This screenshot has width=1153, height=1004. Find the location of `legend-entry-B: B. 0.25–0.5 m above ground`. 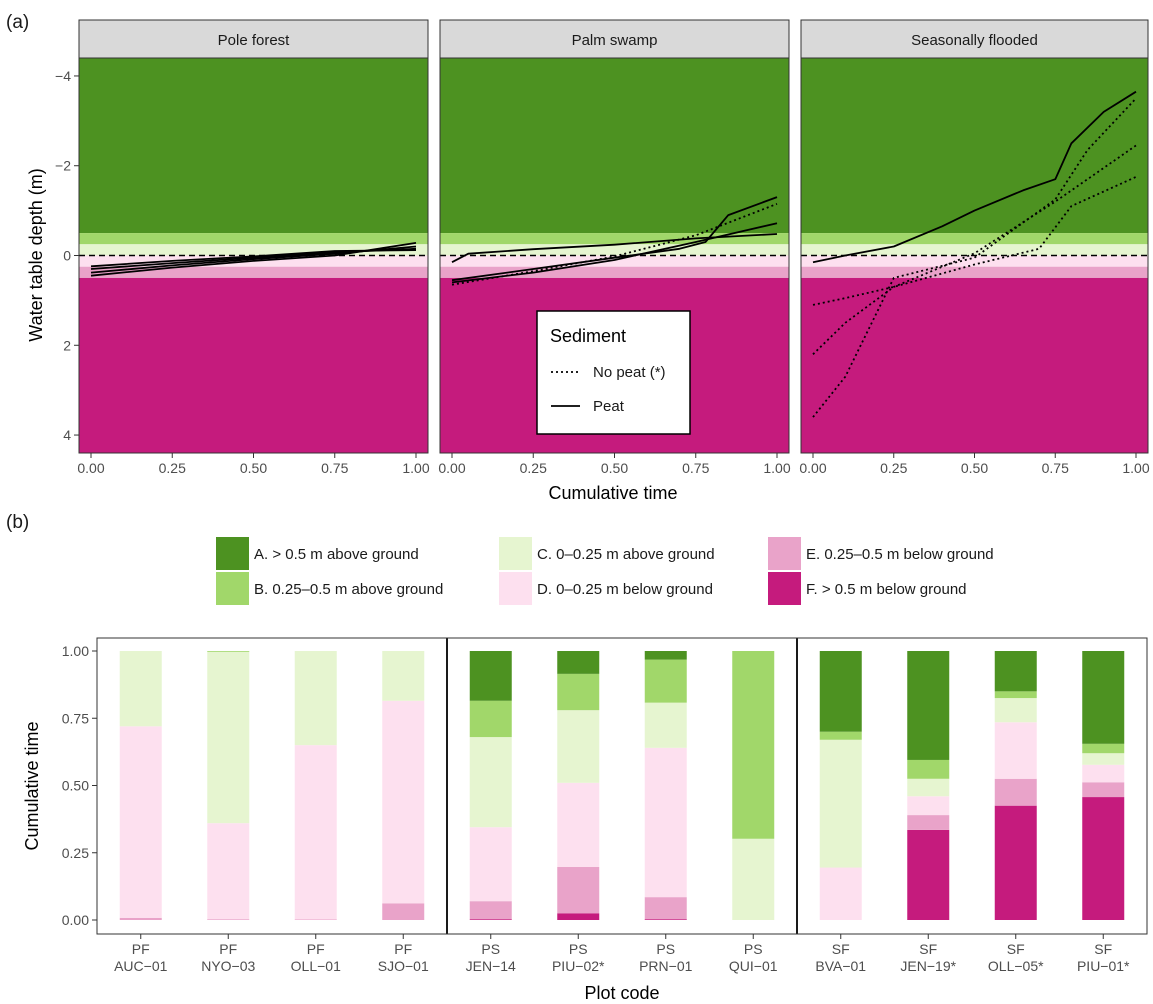

legend-entry-B: B. 0.25–0.5 m above ground is located at coordinates (329, 588).